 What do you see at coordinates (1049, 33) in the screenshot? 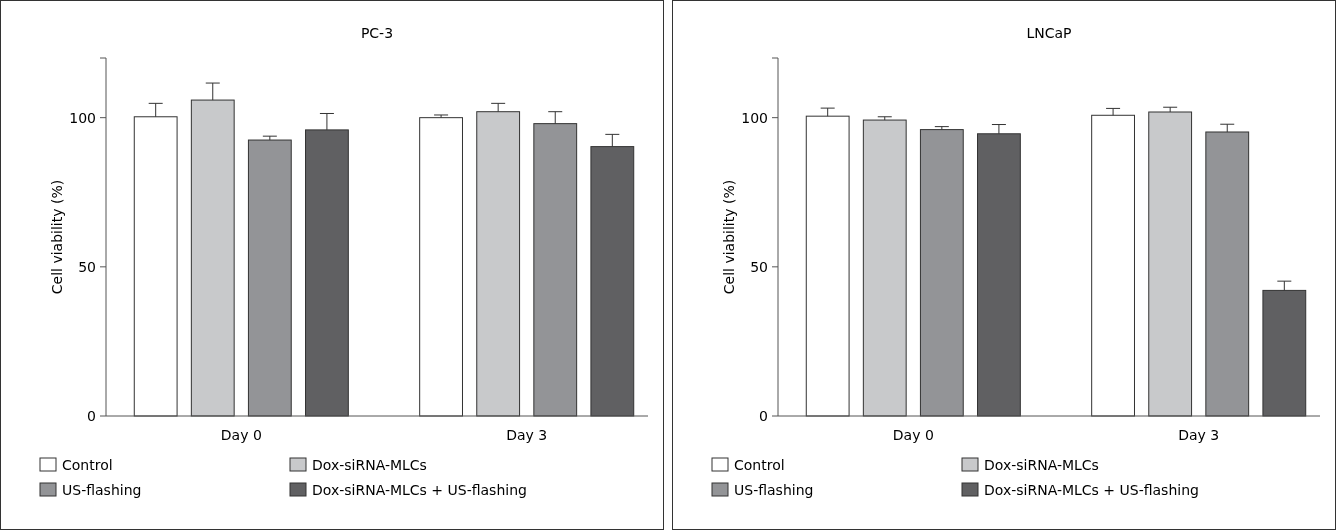
I see `chart-title: LNCaP` at bounding box center [1049, 33].